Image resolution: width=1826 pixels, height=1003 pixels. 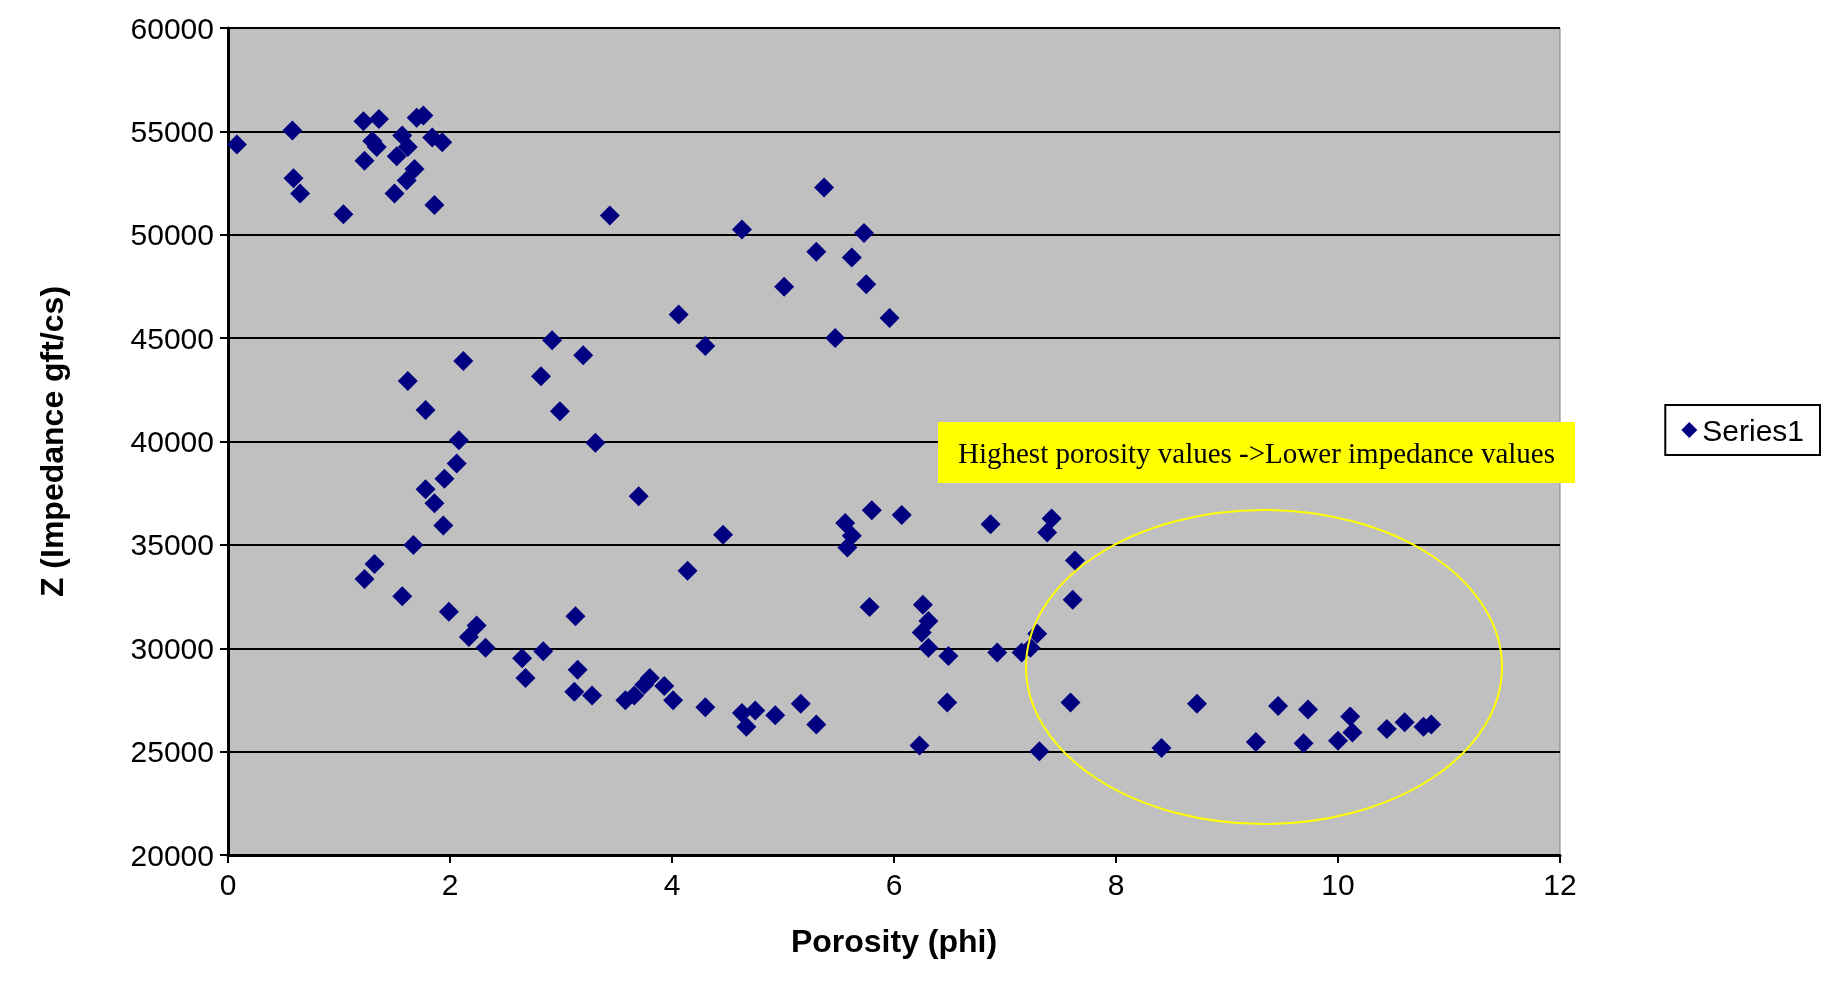 What do you see at coordinates (52, 441) in the screenshot?
I see `y-axis-title: Z (Impedance gft/cs)` at bounding box center [52, 441].